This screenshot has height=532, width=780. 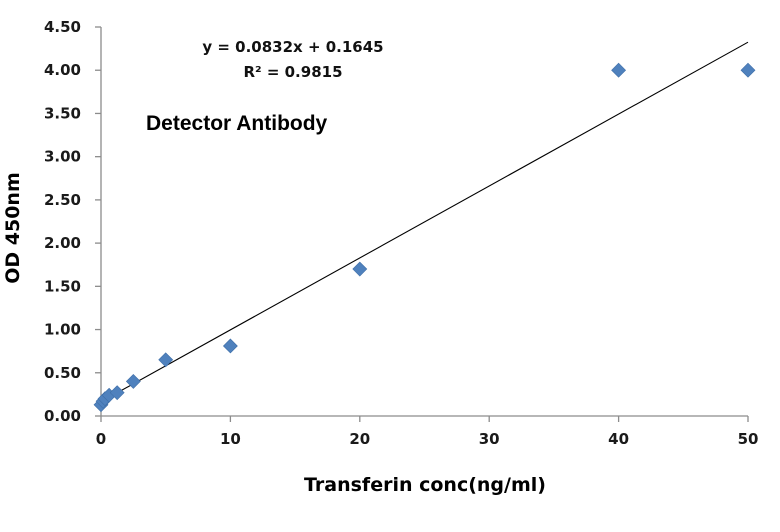 What do you see at coordinates (62, 286) in the screenshot?
I see `y-tick-label: 1.50` at bounding box center [62, 286].